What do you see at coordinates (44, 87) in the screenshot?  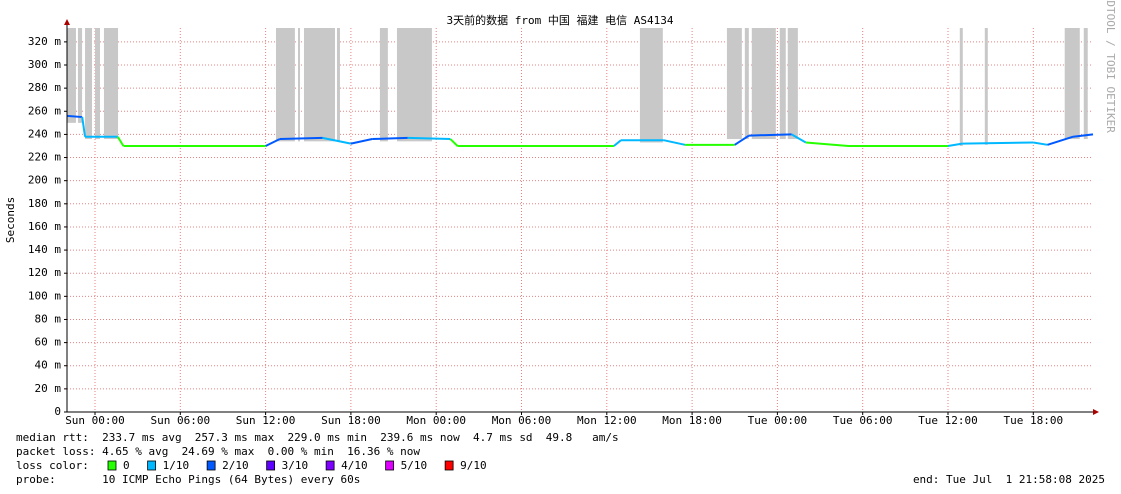 I see `y-tick-label: 280 m` at bounding box center [44, 87].